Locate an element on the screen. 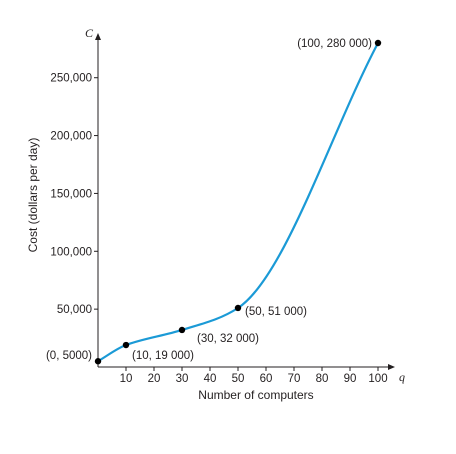 The width and height of the screenshot is (456, 454). x-tick-label: 30 is located at coordinates (182, 379).